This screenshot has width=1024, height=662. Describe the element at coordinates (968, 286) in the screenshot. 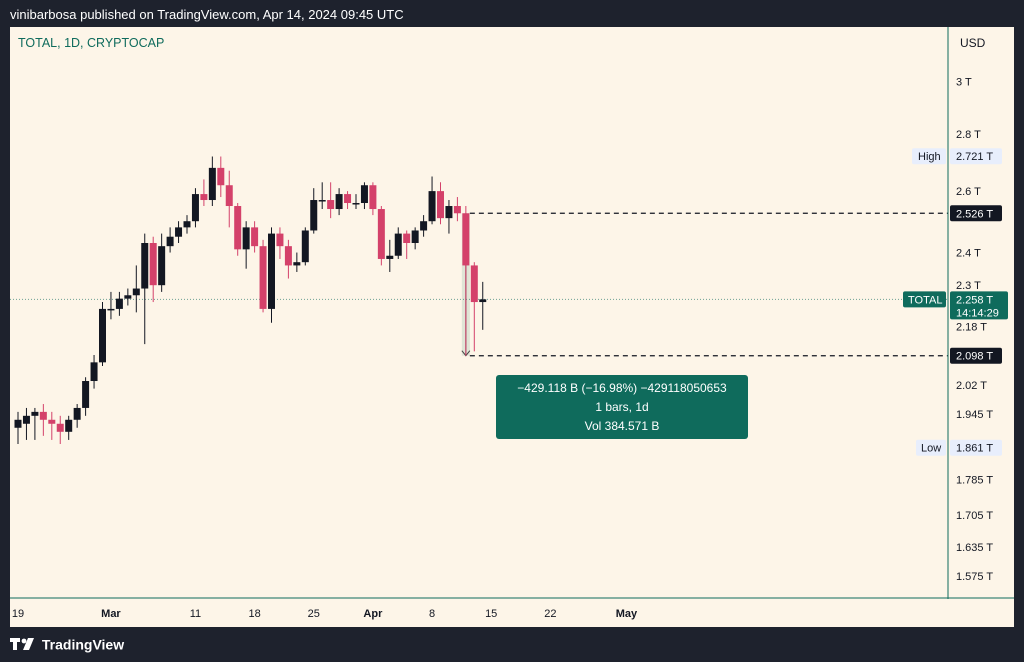

I see `y-tick-label: 2.3 T` at that location.